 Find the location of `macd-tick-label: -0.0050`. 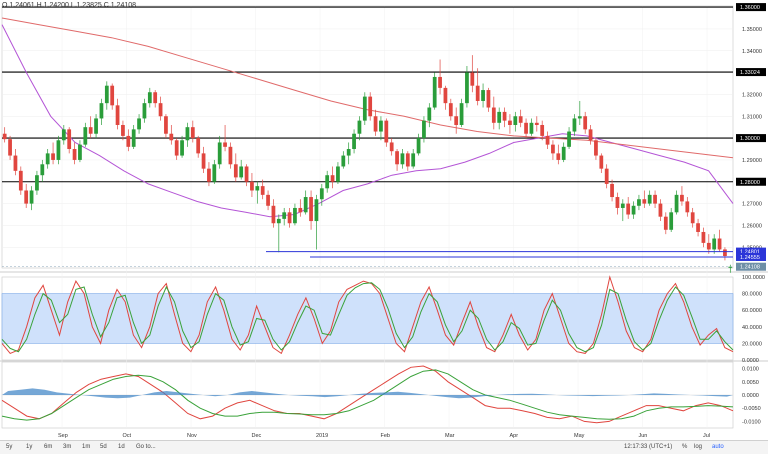

macd-tick-label: -0.0050 is located at coordinates (751, 409).